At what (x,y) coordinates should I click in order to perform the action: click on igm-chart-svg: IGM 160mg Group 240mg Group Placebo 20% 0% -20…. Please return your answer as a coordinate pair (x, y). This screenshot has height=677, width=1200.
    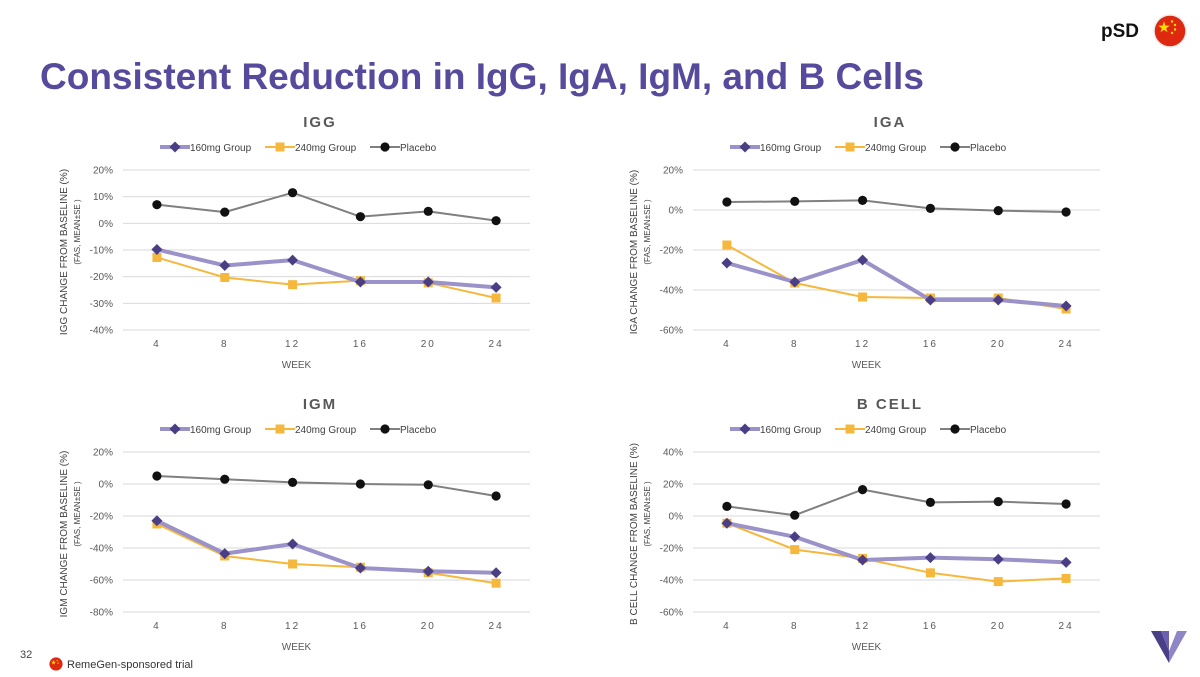
    Looking at the image, I should click on (294, 524).